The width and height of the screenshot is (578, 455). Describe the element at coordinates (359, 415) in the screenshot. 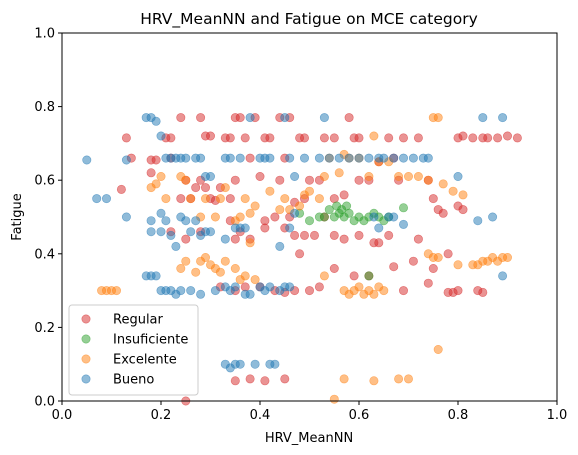

I see `x-tick-label: 0.6` at that location.